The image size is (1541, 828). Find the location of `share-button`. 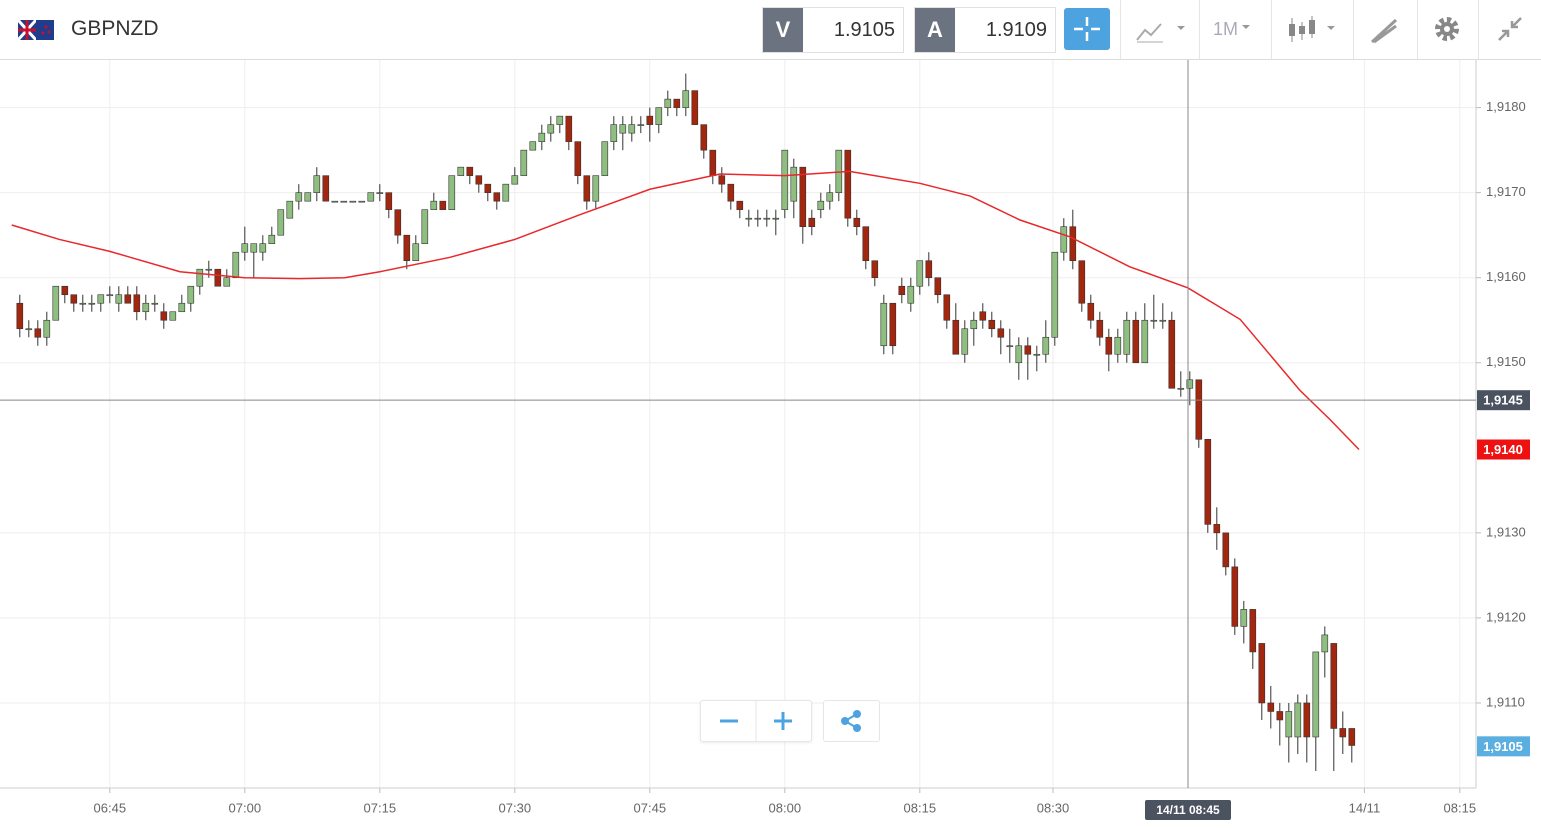

share-button is located at coordinates (851, 721).